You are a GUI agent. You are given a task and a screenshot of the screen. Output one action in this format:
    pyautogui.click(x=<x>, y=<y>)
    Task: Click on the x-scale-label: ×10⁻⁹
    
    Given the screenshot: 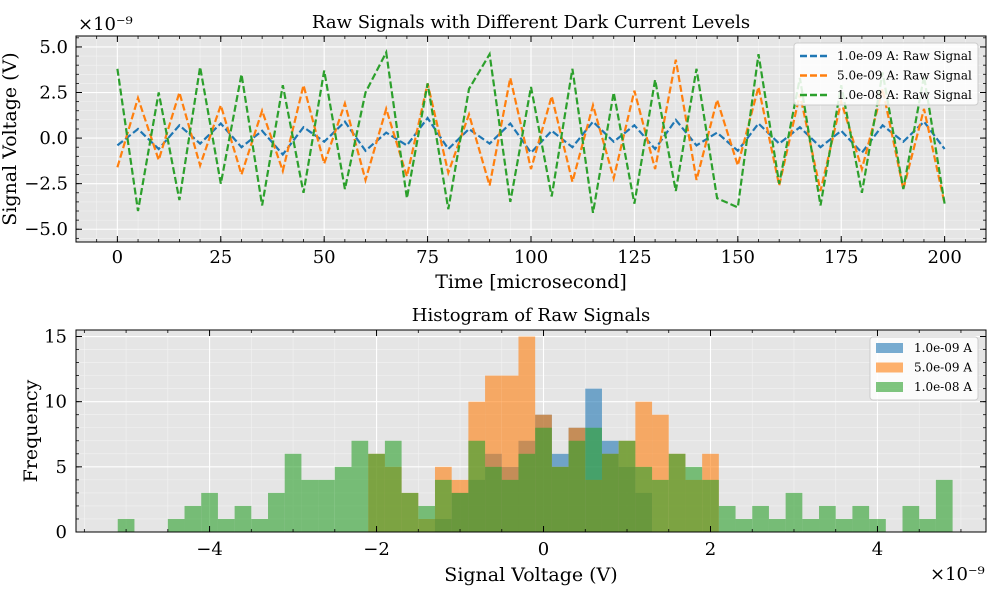 What is the action you would take?
    pyautogui.click(x=957, y=574)
    